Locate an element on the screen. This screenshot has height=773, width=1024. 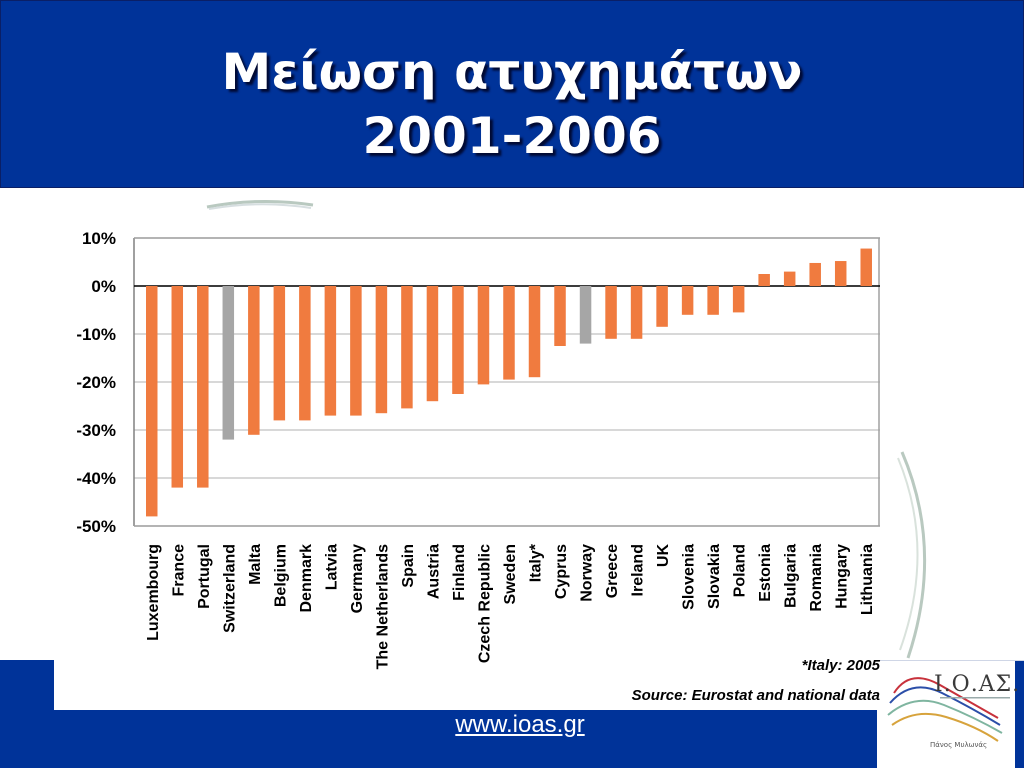
website-link: www.ioas.gr is located at coordinates (520, 724).